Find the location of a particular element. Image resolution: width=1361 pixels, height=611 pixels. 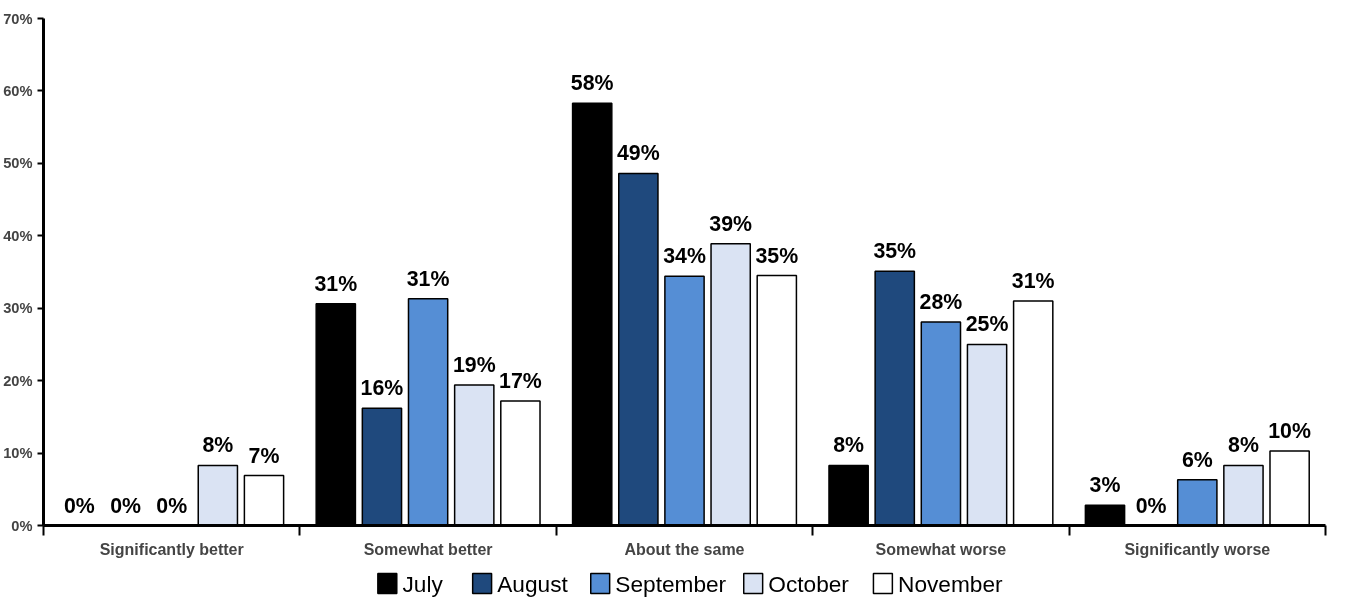

y-tick-label: 30% is located at coordinates (18, 308).